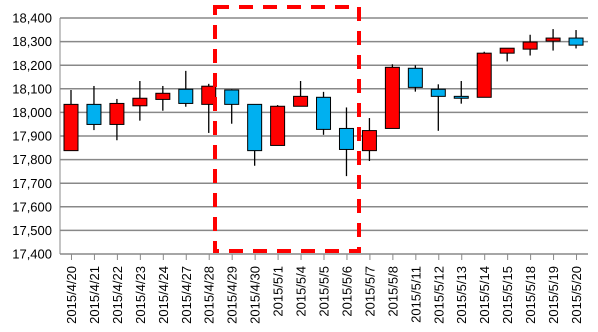 The image size is (598, 332). I want to click on x-tick-label: 2015/5/12, so click(438, 295).